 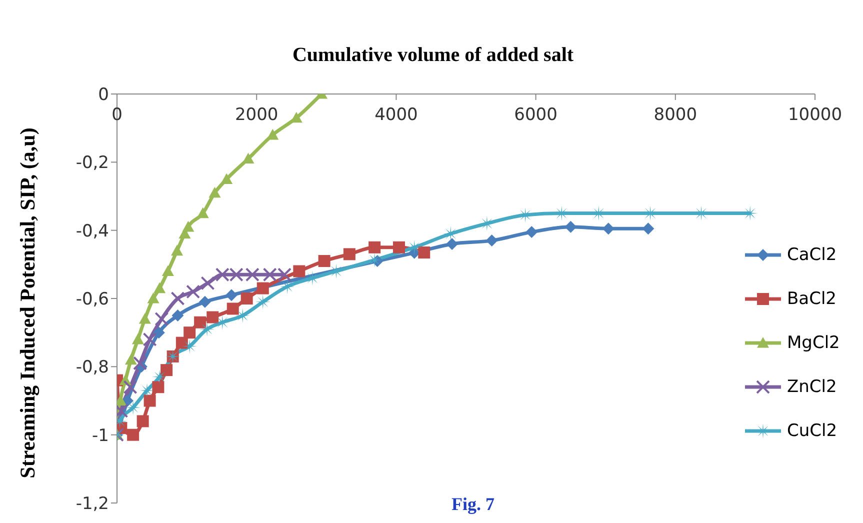 I want to click on legend-label: ZnCl2, so click(x=812, y=387).